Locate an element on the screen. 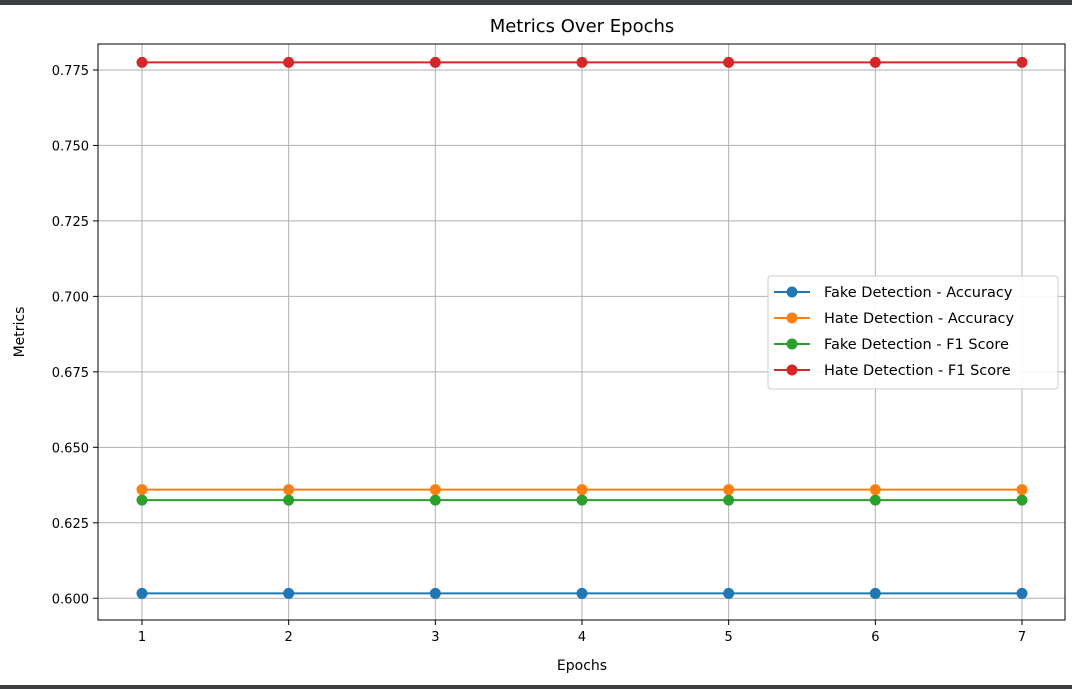 This screenshot has height=689, width=1072. legend-label: Hate Detection - Accuracy is located at coordinates (919, 319).